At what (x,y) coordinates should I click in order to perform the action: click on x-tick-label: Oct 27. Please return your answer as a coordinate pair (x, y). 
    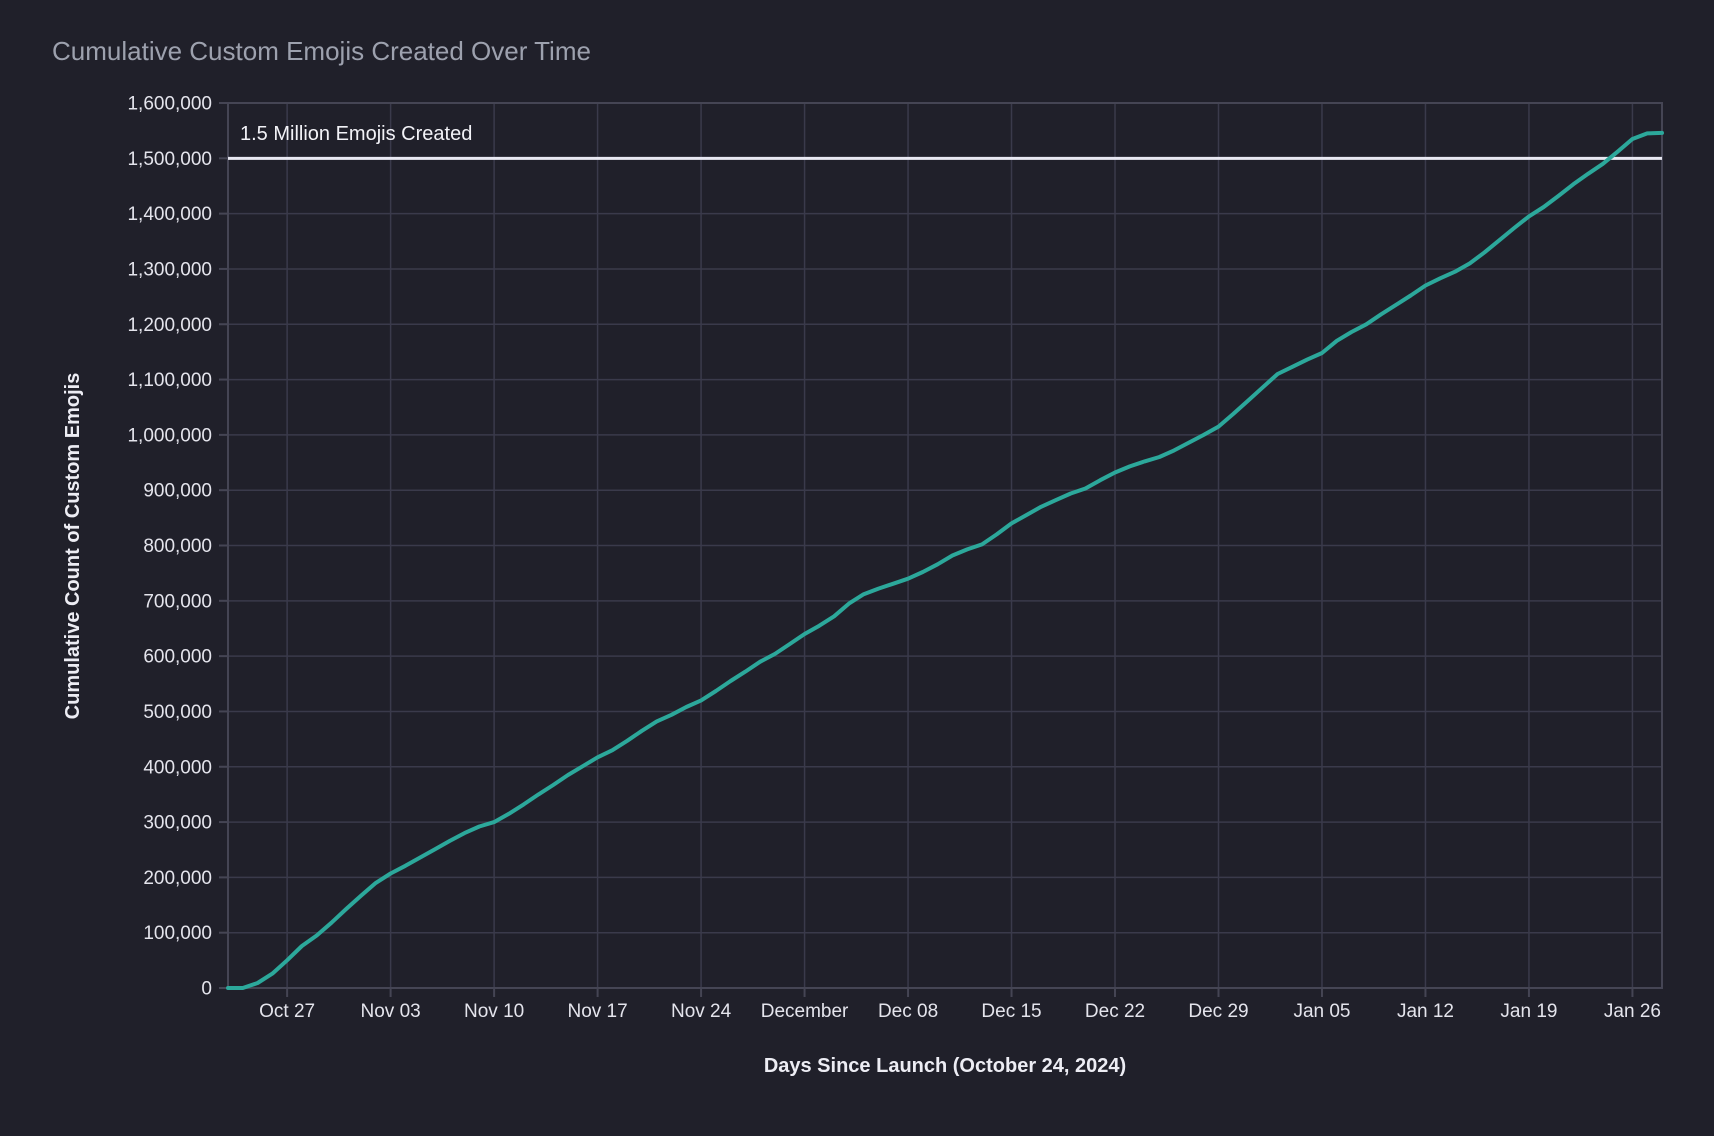
    Looking at the image, I should click on (287, 1011).